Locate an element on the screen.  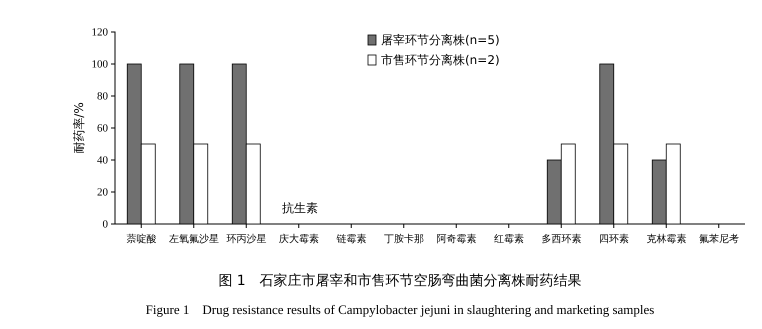
x-tick-label: 链霉素 is located at coordinates (350, 239).